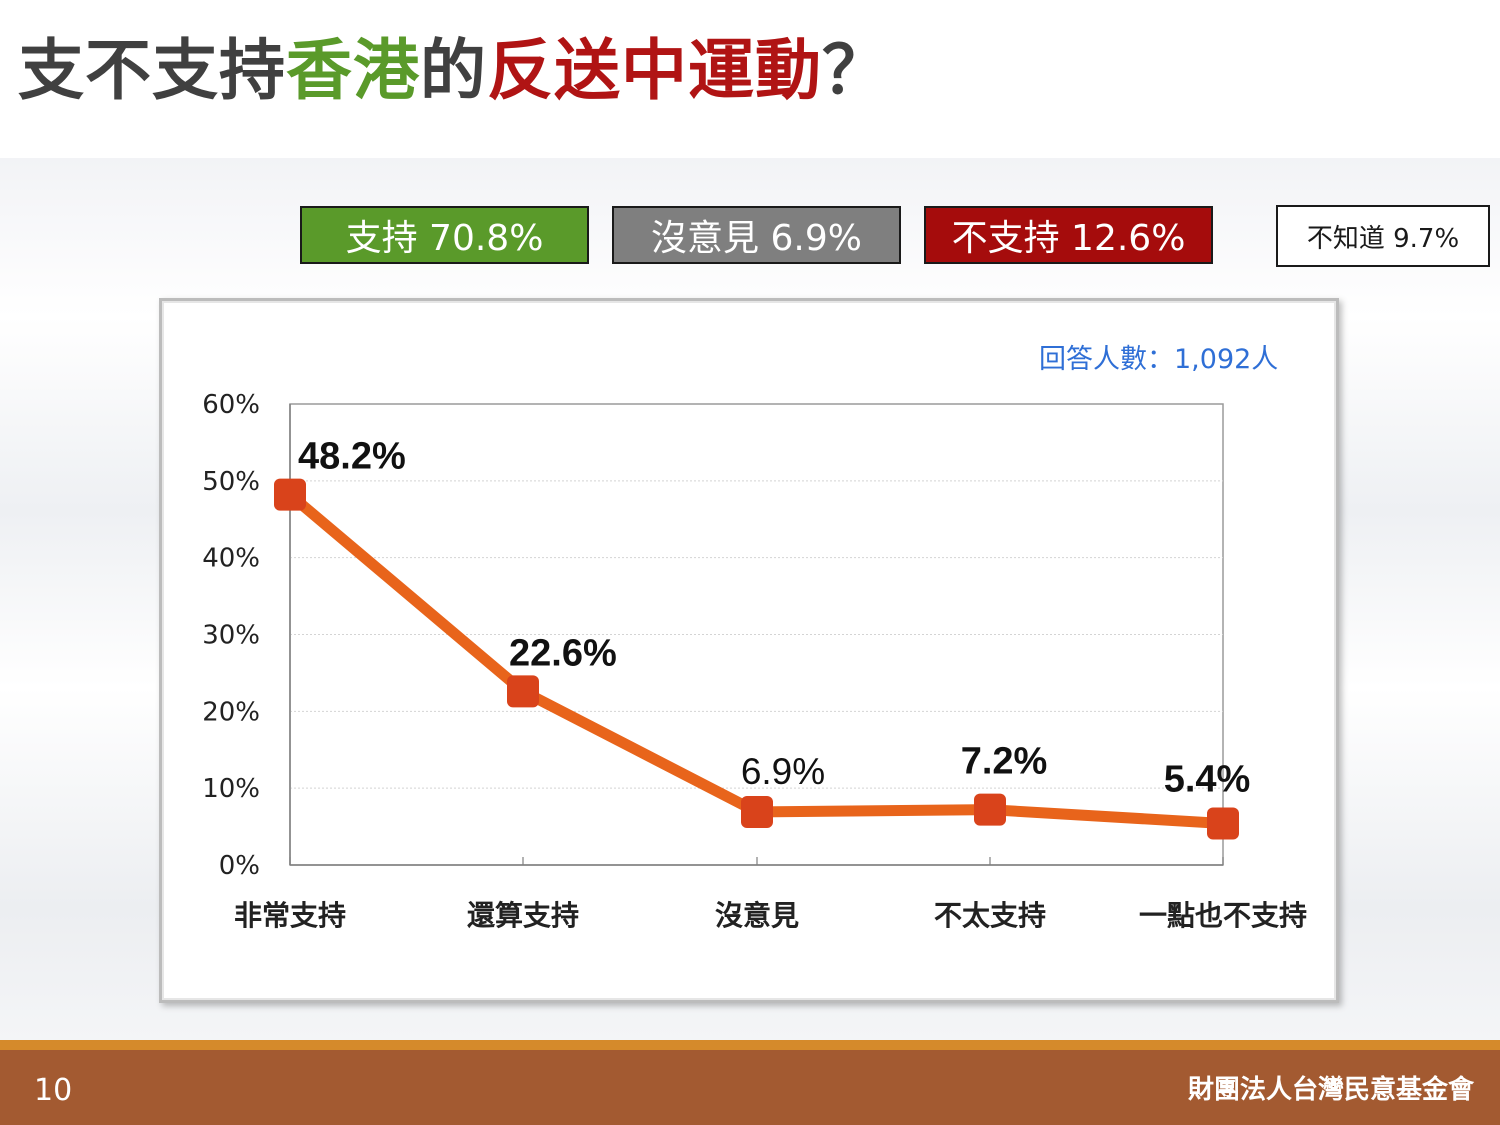 The width and height of the screenshot is (1500, 1125). Describe the element at coordinates (1159, 359) in the screenshot. I see `respondent-count: 回答人數：1,092人` at that location.